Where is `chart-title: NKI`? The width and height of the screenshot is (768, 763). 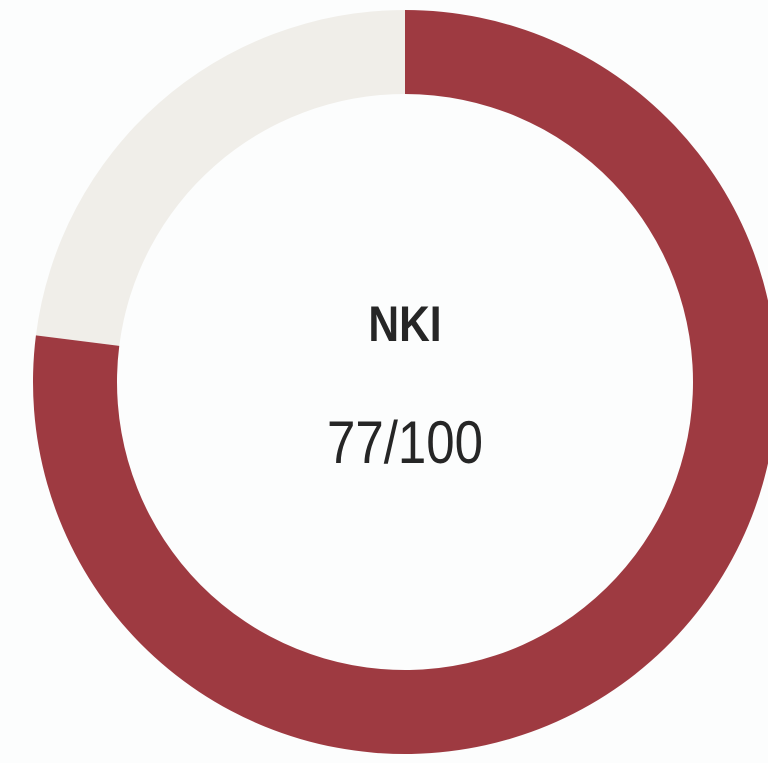 chart-title: NKI is located at coordinates (404, 324).